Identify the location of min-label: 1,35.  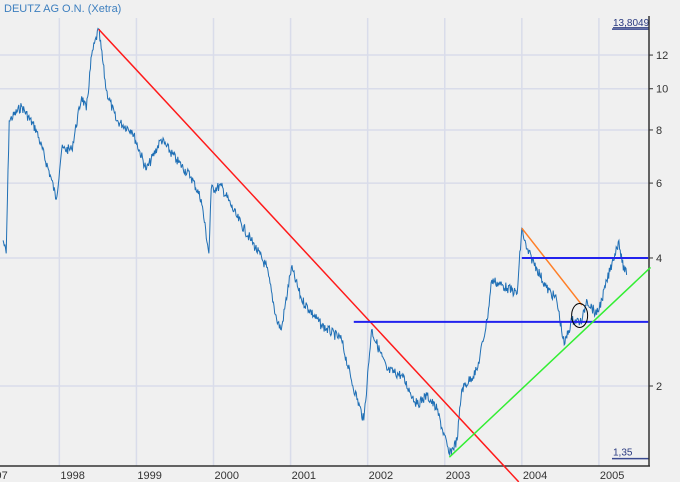
(623, 453).